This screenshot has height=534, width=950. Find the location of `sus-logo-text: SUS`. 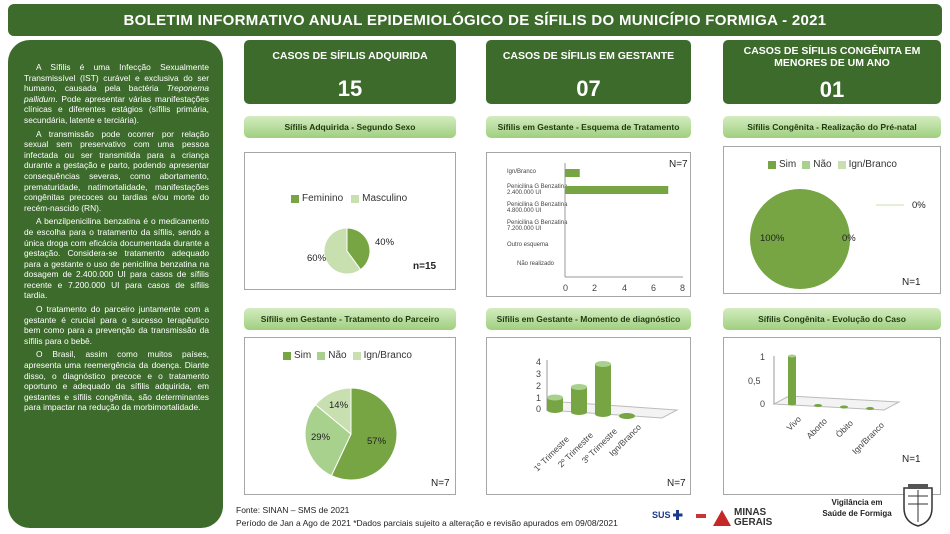

sus-logo-text: SUS is located at coordinates (661, 515).